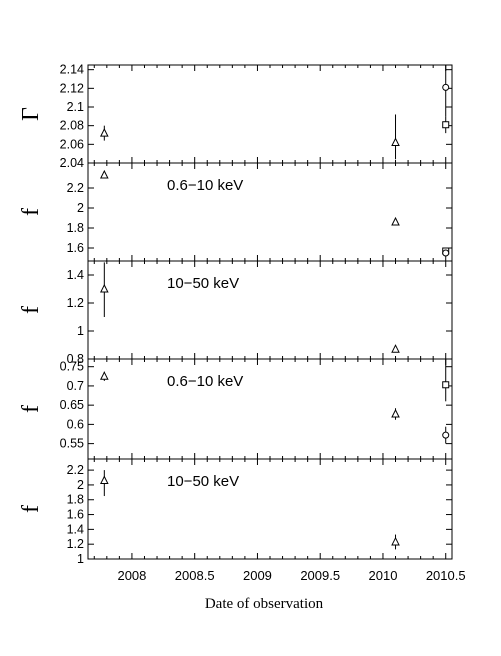 The image size is (501, 656). I want to click on panel-5: 11.21.41.61.822.2 f 10−50 keV, so click(235, 512).